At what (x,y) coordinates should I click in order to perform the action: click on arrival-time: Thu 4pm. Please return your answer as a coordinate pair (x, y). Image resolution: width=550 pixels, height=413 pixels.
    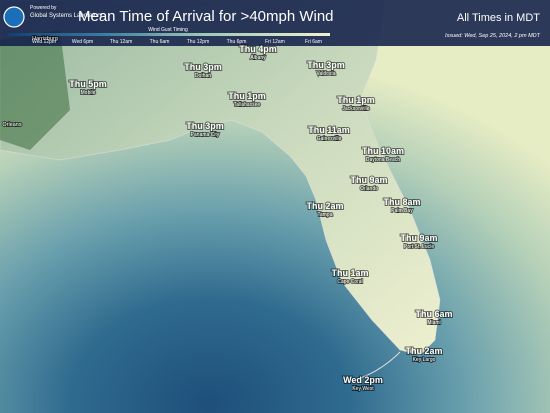
    Looking at the image, I should click on (258, 49).